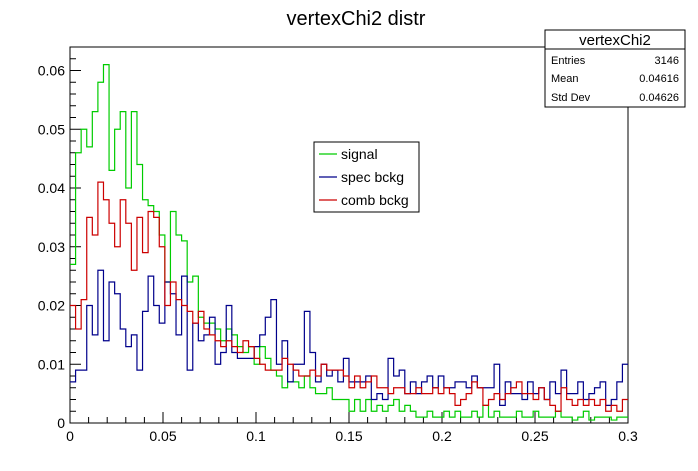 Image resolution: width=698 pixels, height=471 pixels. I want to click on x-tick-label: 0.15, so click(348, 436).